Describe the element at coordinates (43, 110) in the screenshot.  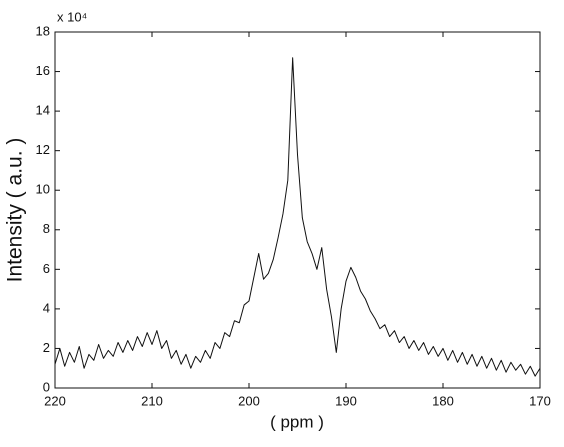
I see `y-tick-label: 14` at that location.